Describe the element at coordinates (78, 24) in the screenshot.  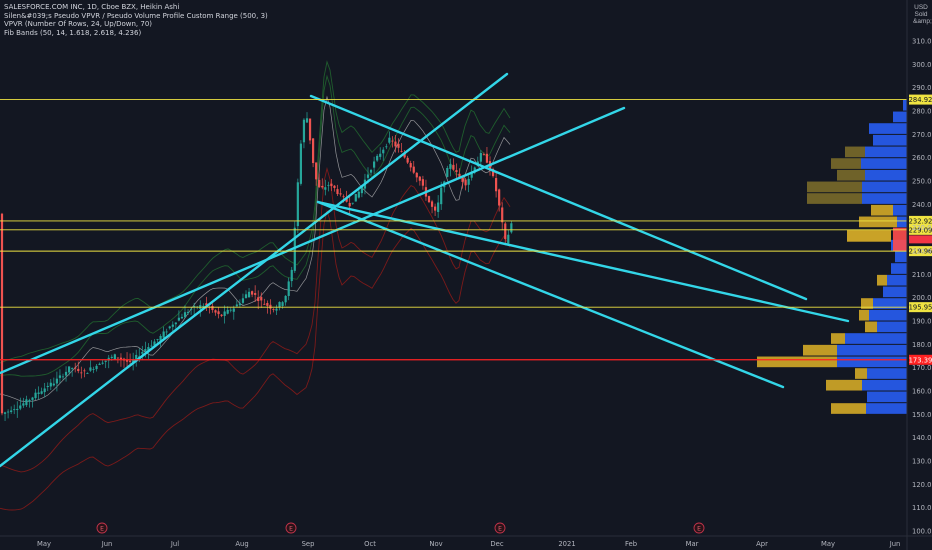
I see `legend-indicator-2: VPVR (Number Of Rows, 24, Up/Down, 70)` at that location.